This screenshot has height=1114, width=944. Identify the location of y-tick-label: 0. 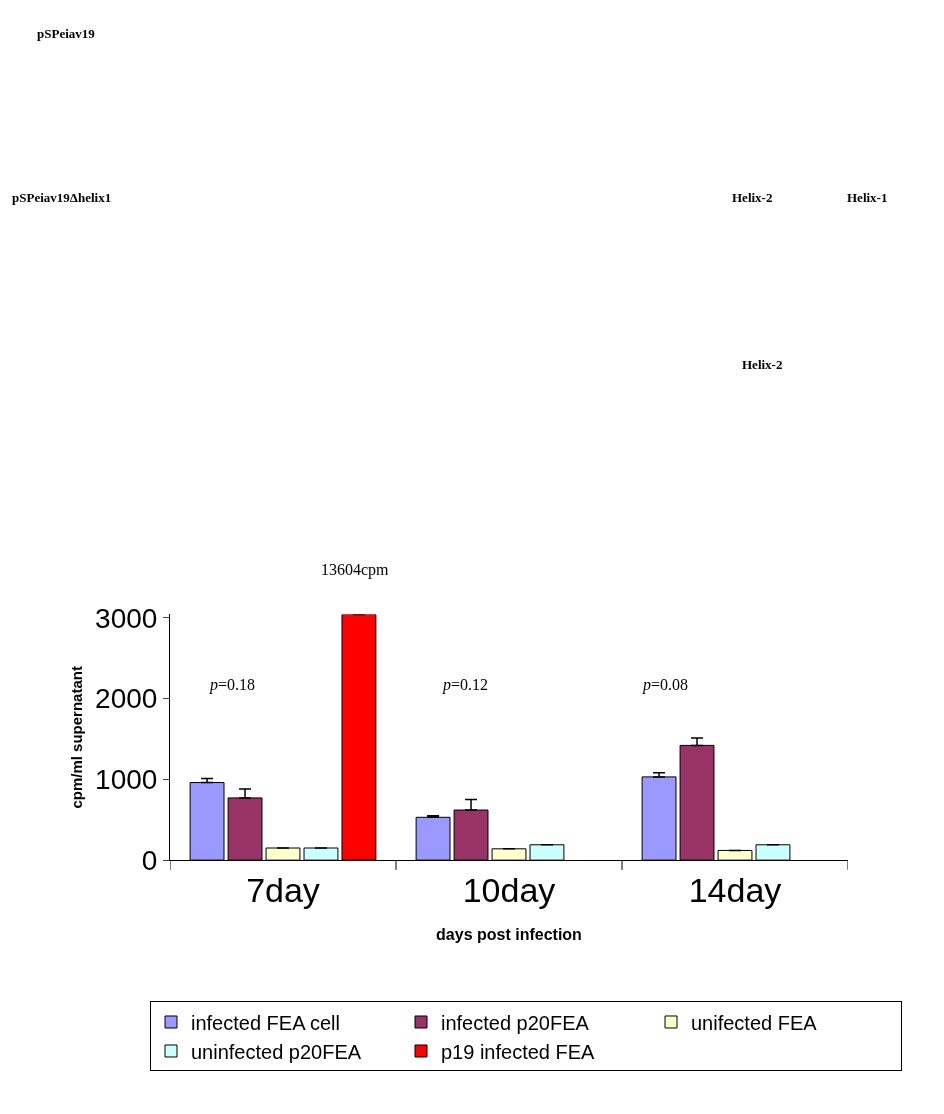
(149, 860).